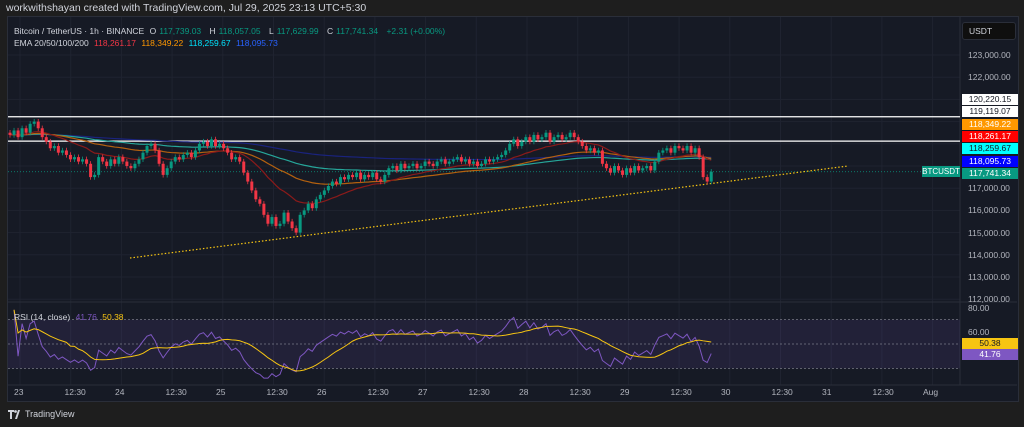 The width and height of the screenshot is (1024, 427). What do you see at coordinates (360, 167) in the screenshot?
I see `ema-20-line` at bounding box center [360, 167].